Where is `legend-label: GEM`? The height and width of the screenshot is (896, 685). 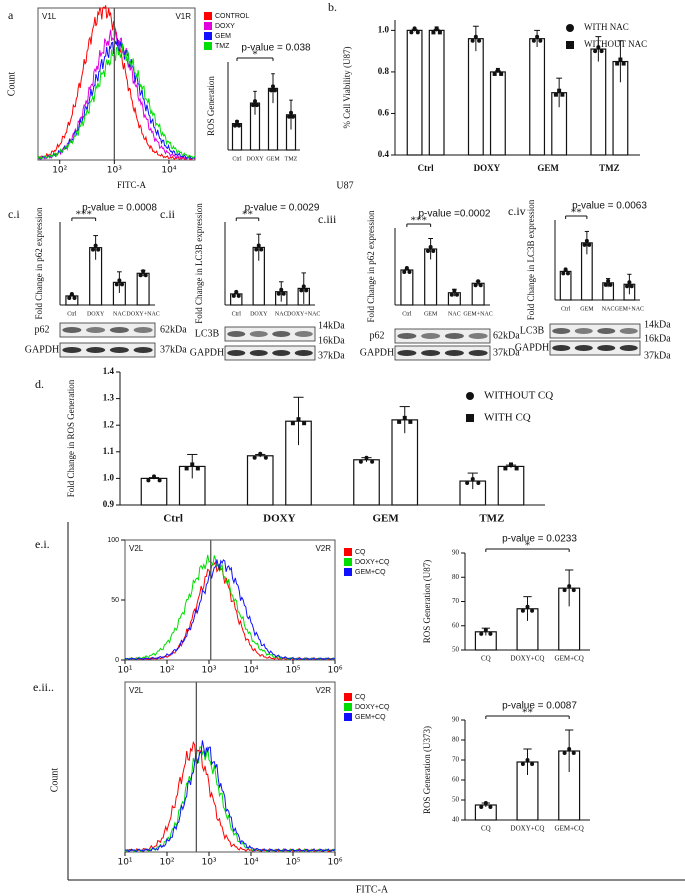 legend-label: GEM is located at coordinates (223, 36).